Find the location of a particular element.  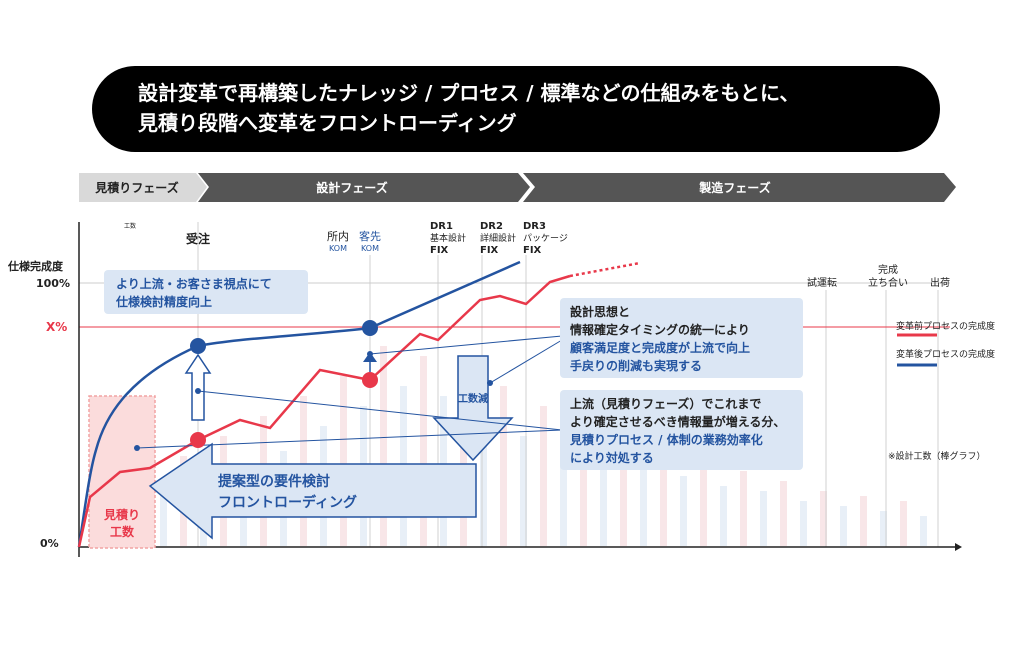

y-tick-0: 0% is located at coordinates (49, 543).